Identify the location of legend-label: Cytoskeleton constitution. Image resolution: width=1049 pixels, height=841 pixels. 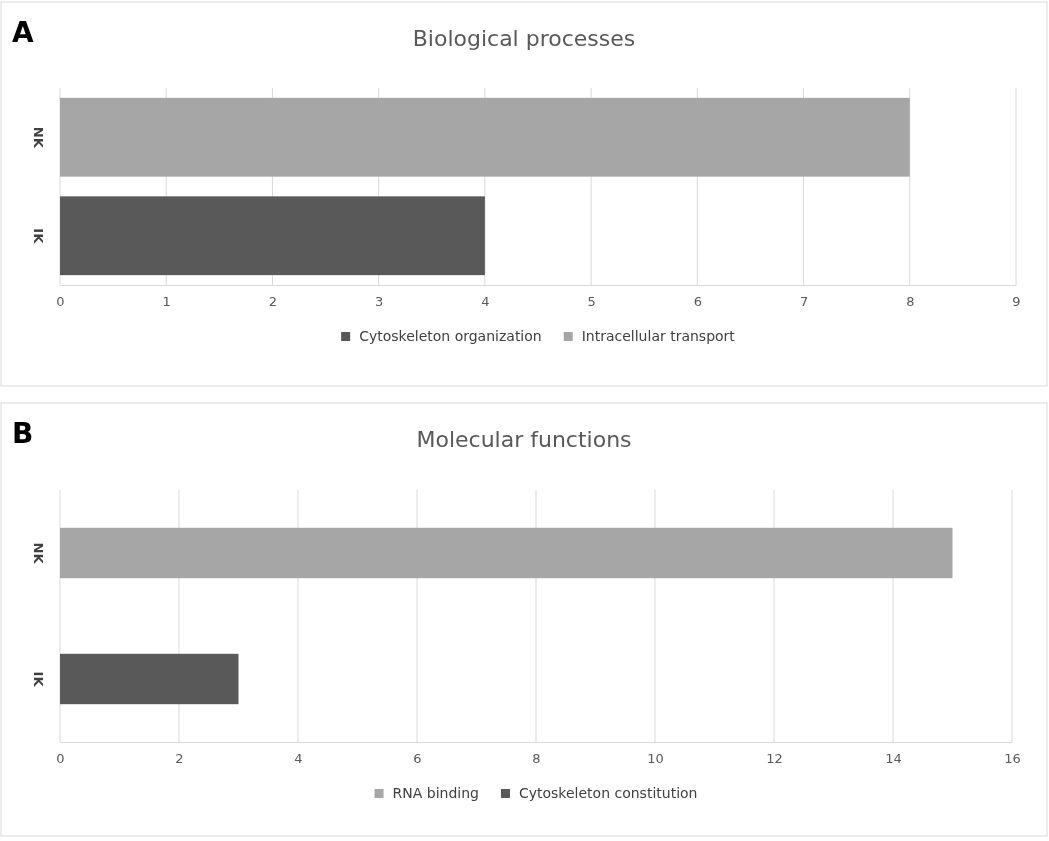
(608, 793).